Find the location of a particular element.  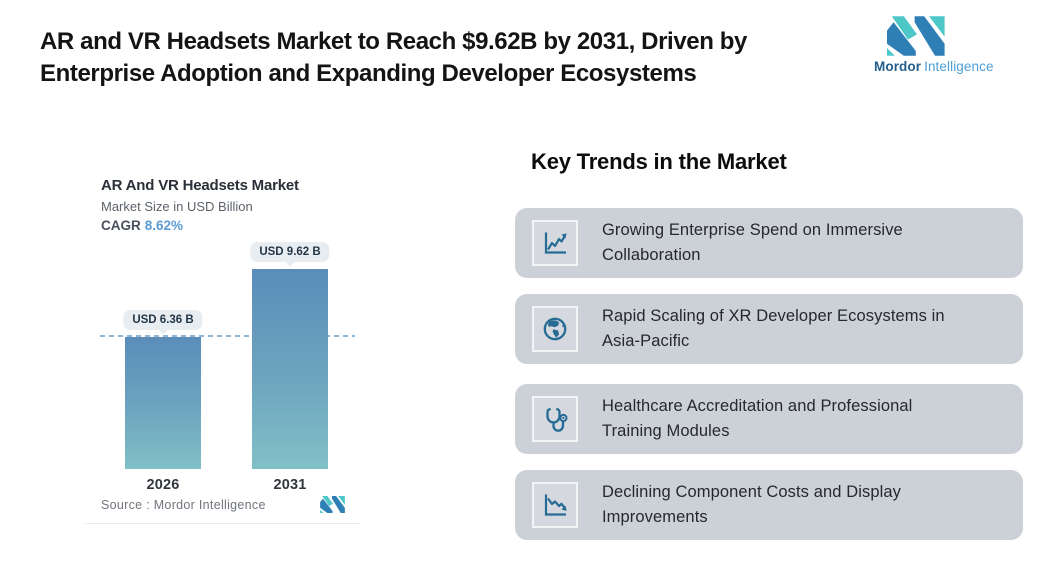

stethoscope-icon is located at coordinates (557, 420).